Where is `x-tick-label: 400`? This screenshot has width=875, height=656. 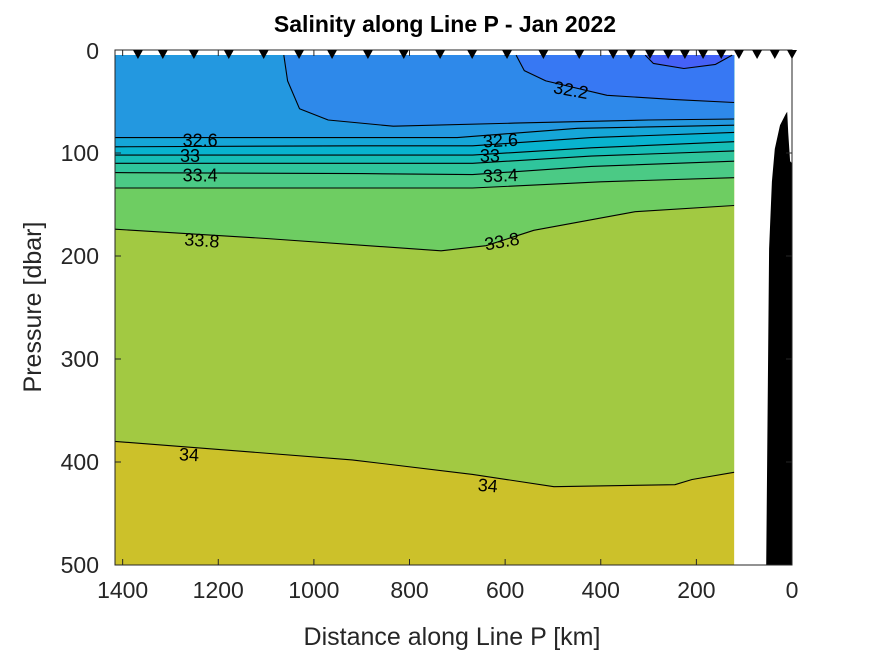 x-tick-label: 400 is located at coordinates (601, 590).